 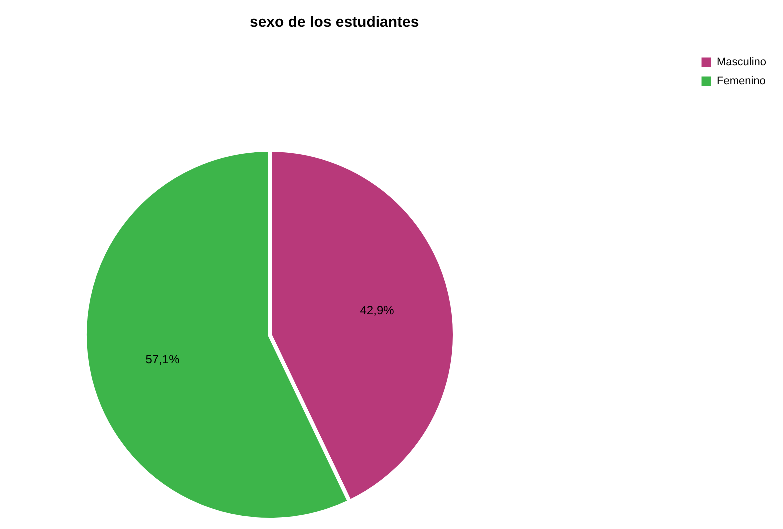 What do you see at coordinates (335, 22) in the screenshot?
I see `chart-title: sexo de los estudiantes` at bounding box center [335, 22].